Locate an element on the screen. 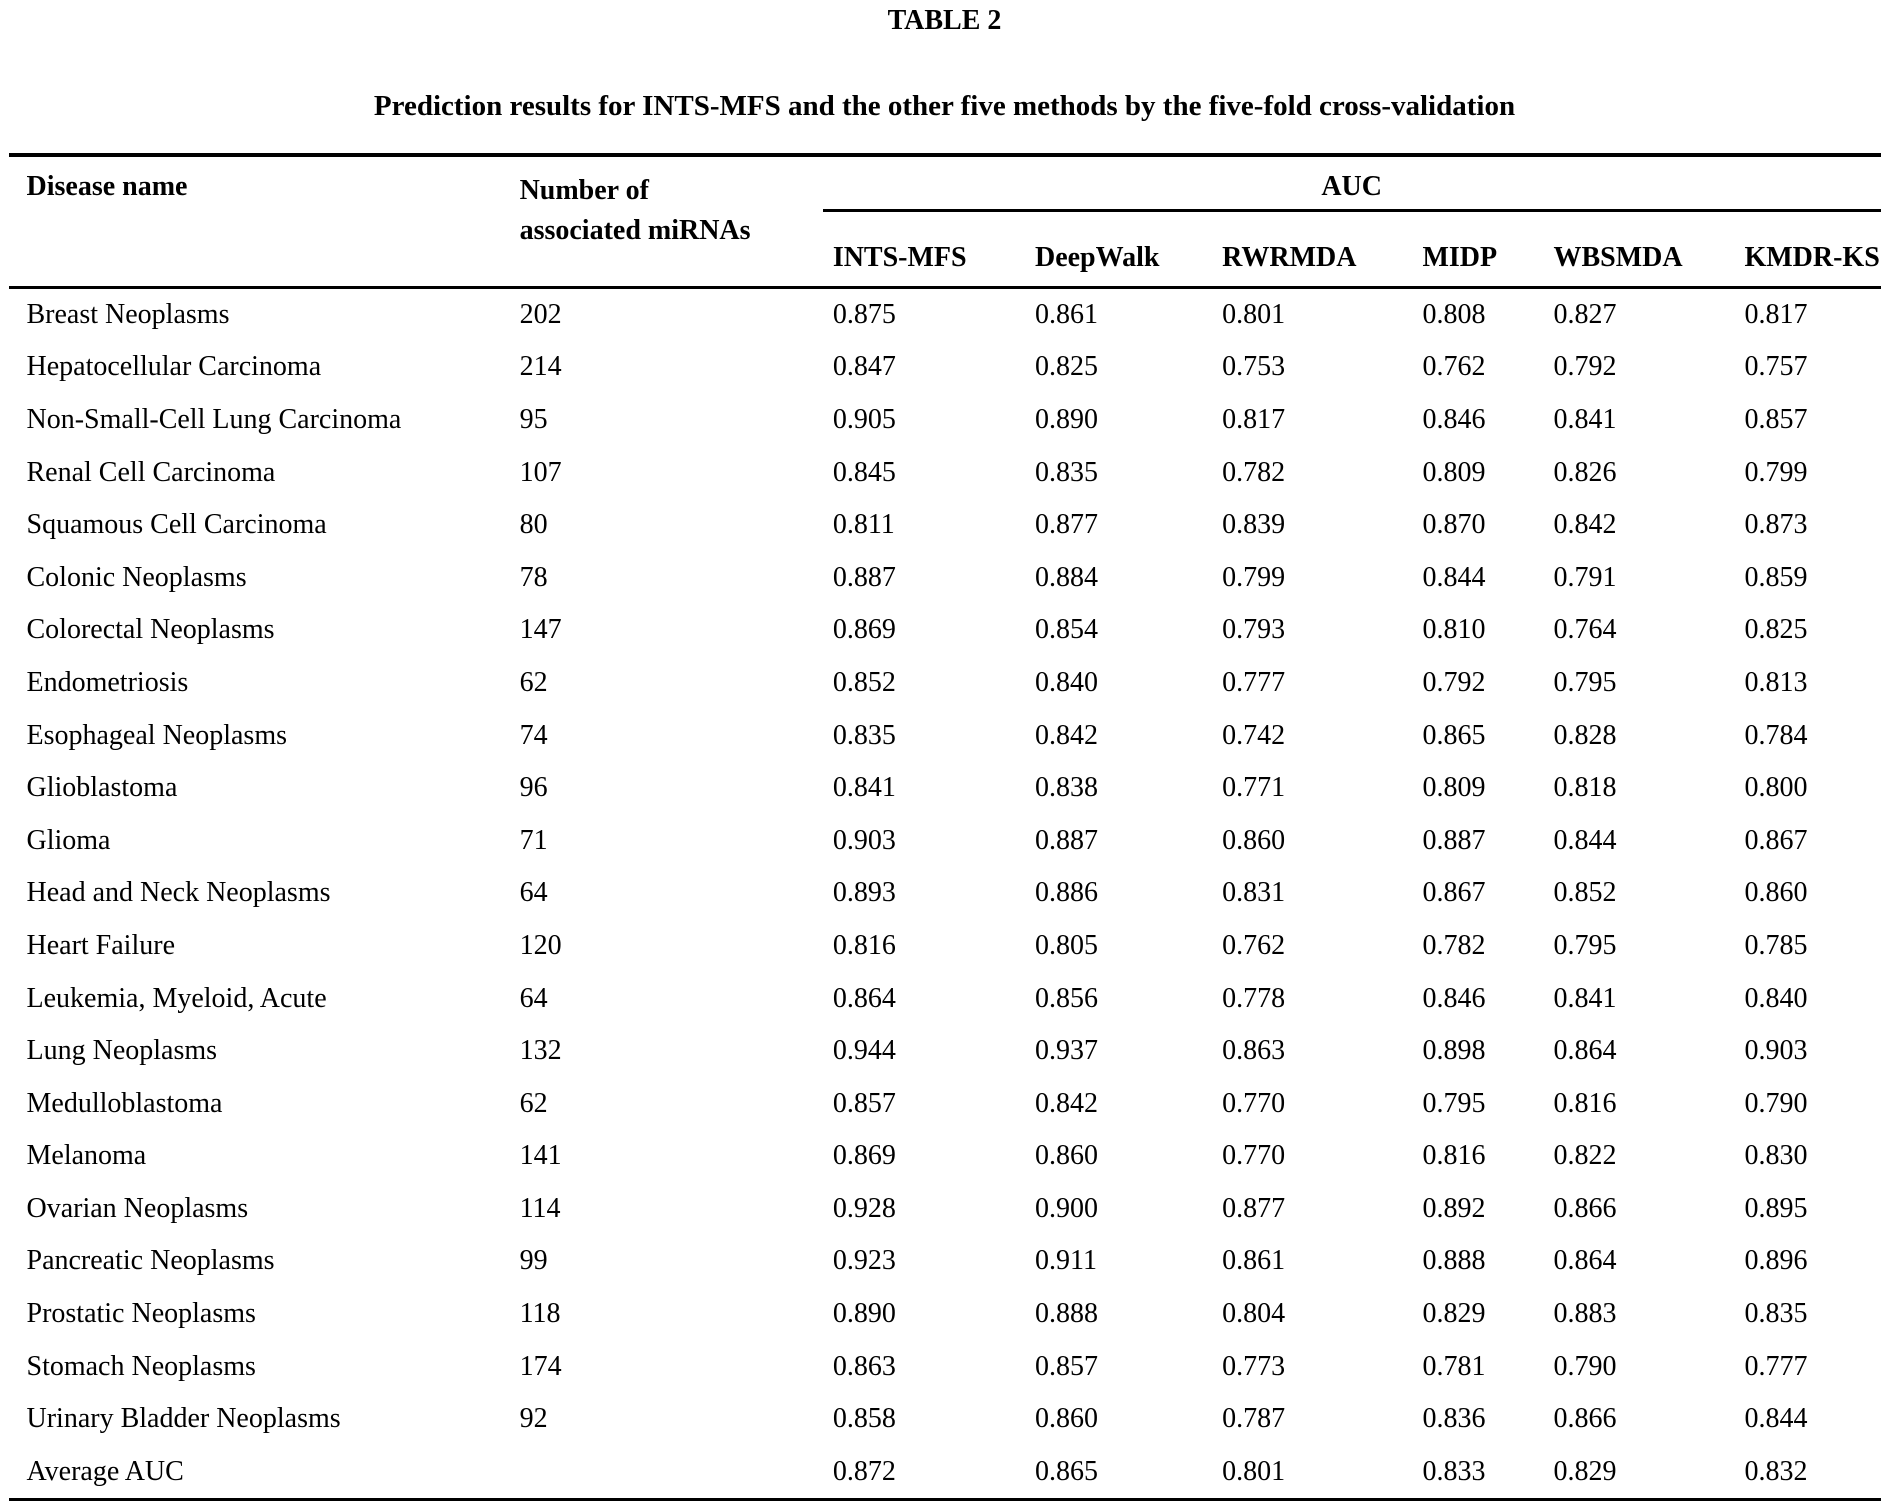  auc-value-cell-kmdr-ks: 0.895 is located at coordinates (1776, 1208).